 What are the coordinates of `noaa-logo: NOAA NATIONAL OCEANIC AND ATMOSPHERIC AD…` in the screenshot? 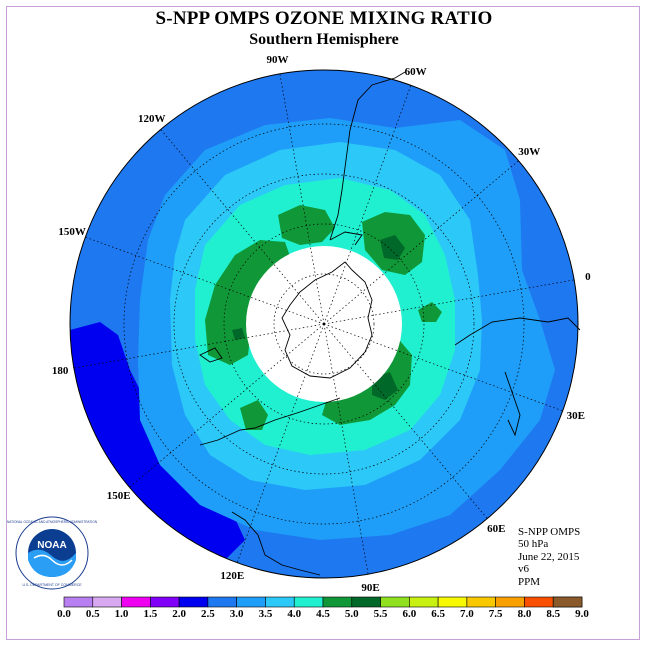 It's located at (52, 553).